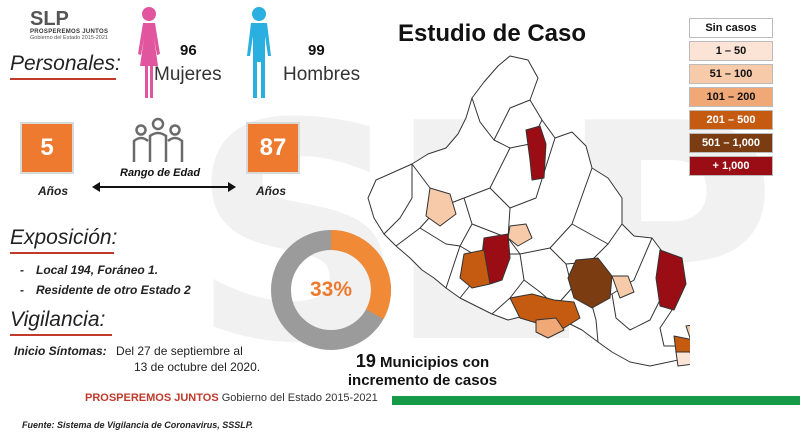 The image size is (800, 448). What do you see at coordinates (69, 32) in the screenshot?
I see `logo-slogan: PROSPEREMOS JUNTOS` at bounding box center [69, 32].